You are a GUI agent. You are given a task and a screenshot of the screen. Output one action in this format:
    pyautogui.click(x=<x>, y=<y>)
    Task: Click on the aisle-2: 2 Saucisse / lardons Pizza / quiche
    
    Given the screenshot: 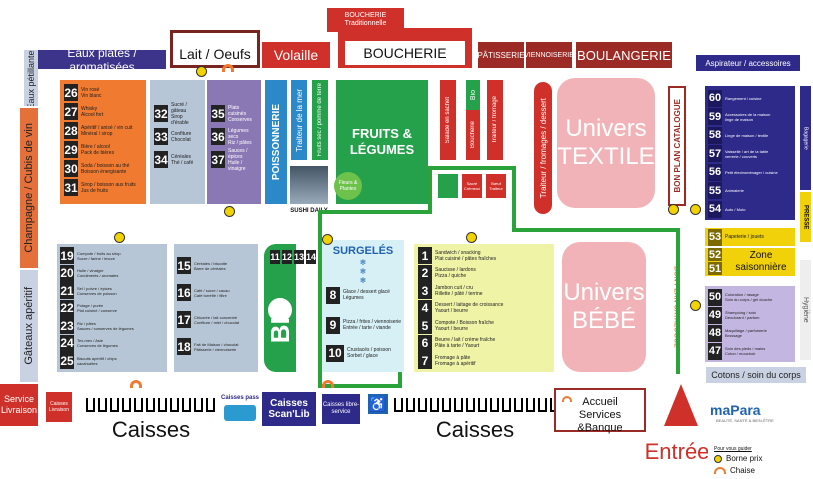 What is the action you would take?
    pyautogui.click(x=484, y=273)
    